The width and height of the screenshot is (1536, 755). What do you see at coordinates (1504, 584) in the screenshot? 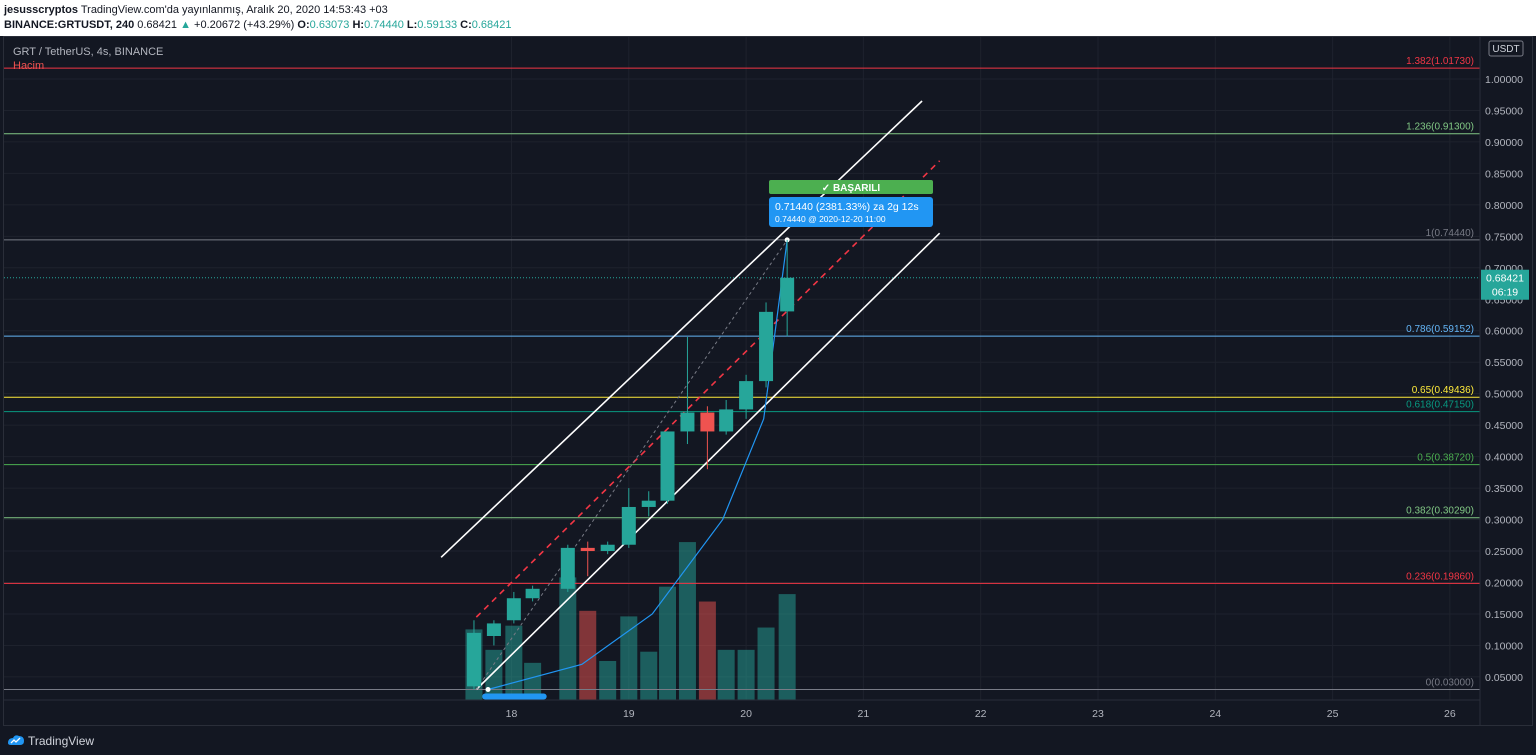
I see `y-tick-label: 0.20000` at bounding box center [1504, 584].